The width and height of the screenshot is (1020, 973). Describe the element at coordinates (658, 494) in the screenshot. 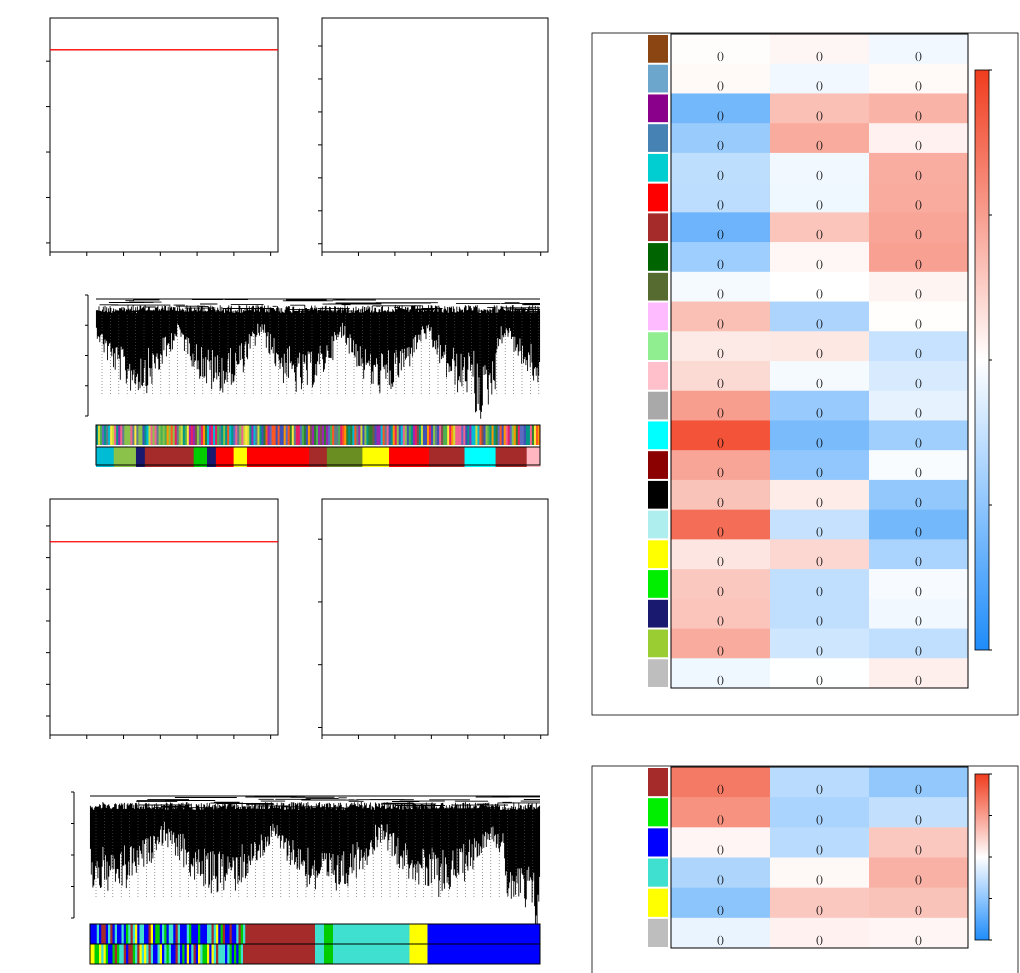

I see `module-color-swatch` at that location.